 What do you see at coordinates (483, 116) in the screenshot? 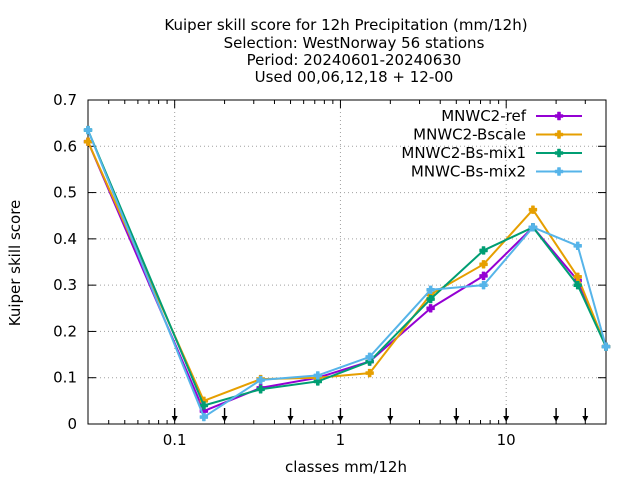
I see `legend-label: MNWC2-ref` at bounding box center [483, 116].